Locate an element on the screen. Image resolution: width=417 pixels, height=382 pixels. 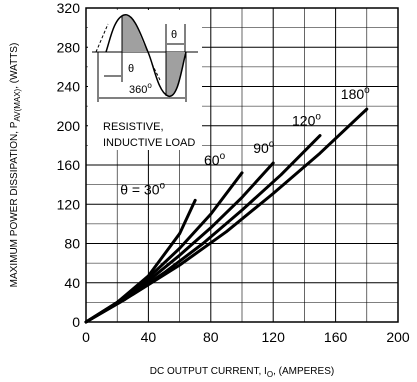
inset-positive-lobe is located at coordinates (127, 33).